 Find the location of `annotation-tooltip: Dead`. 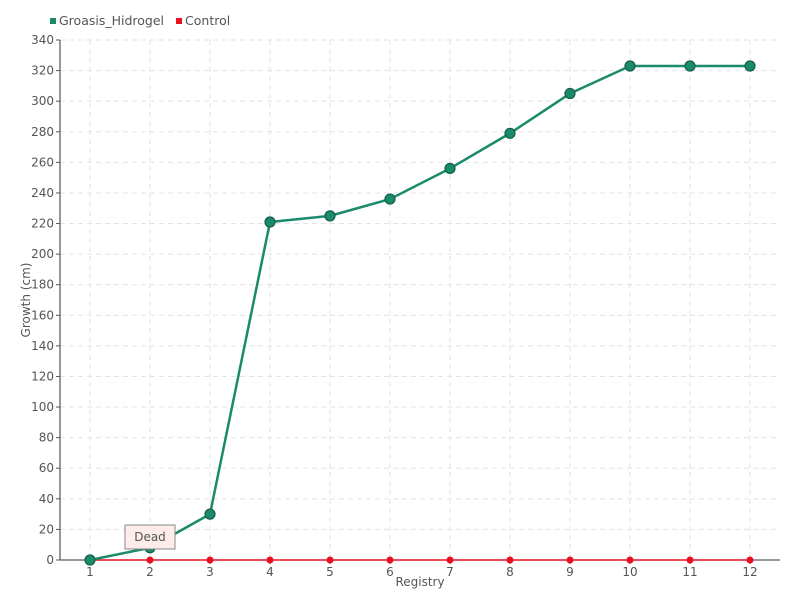

annotation-tooltip: Dead is located at coordinates (150, 537).